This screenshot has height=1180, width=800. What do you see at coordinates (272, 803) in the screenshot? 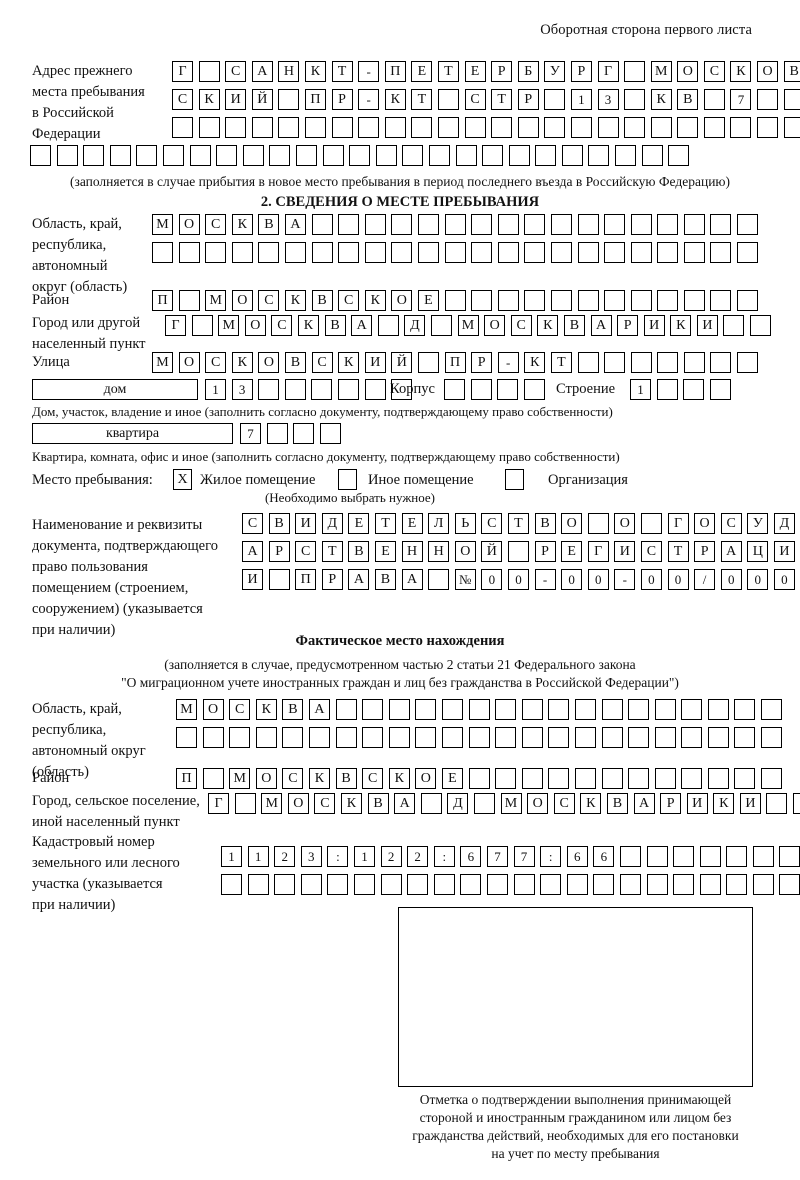
I see `char-cell: М` at bounding box center [272, 803].